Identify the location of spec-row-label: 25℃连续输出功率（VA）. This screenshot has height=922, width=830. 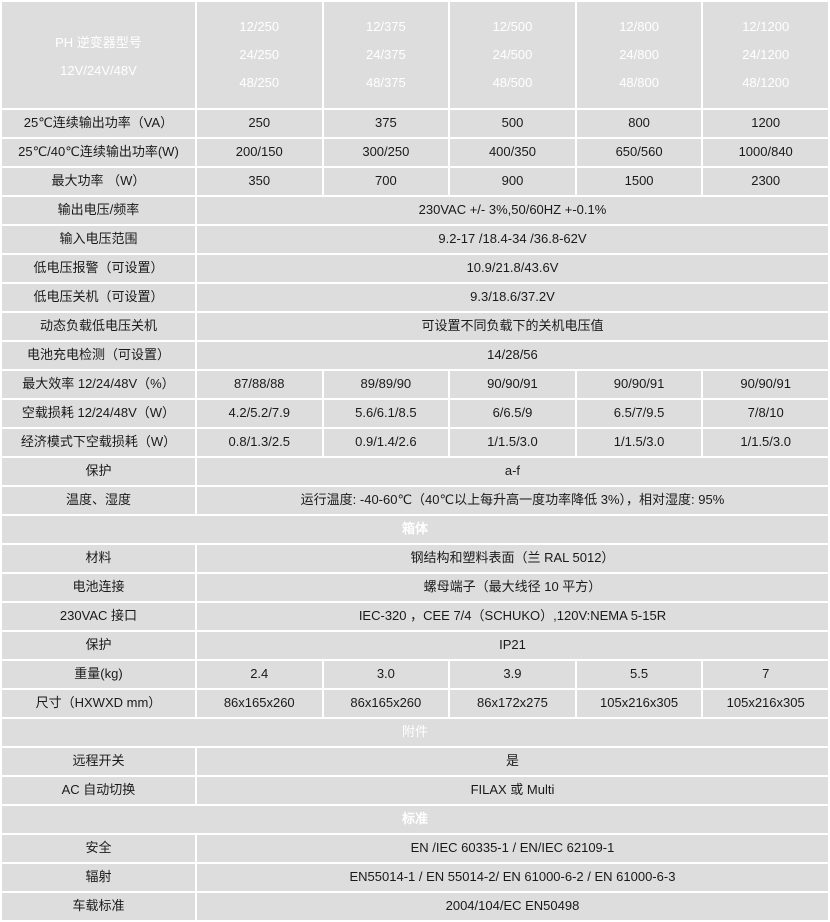
(98, 123).